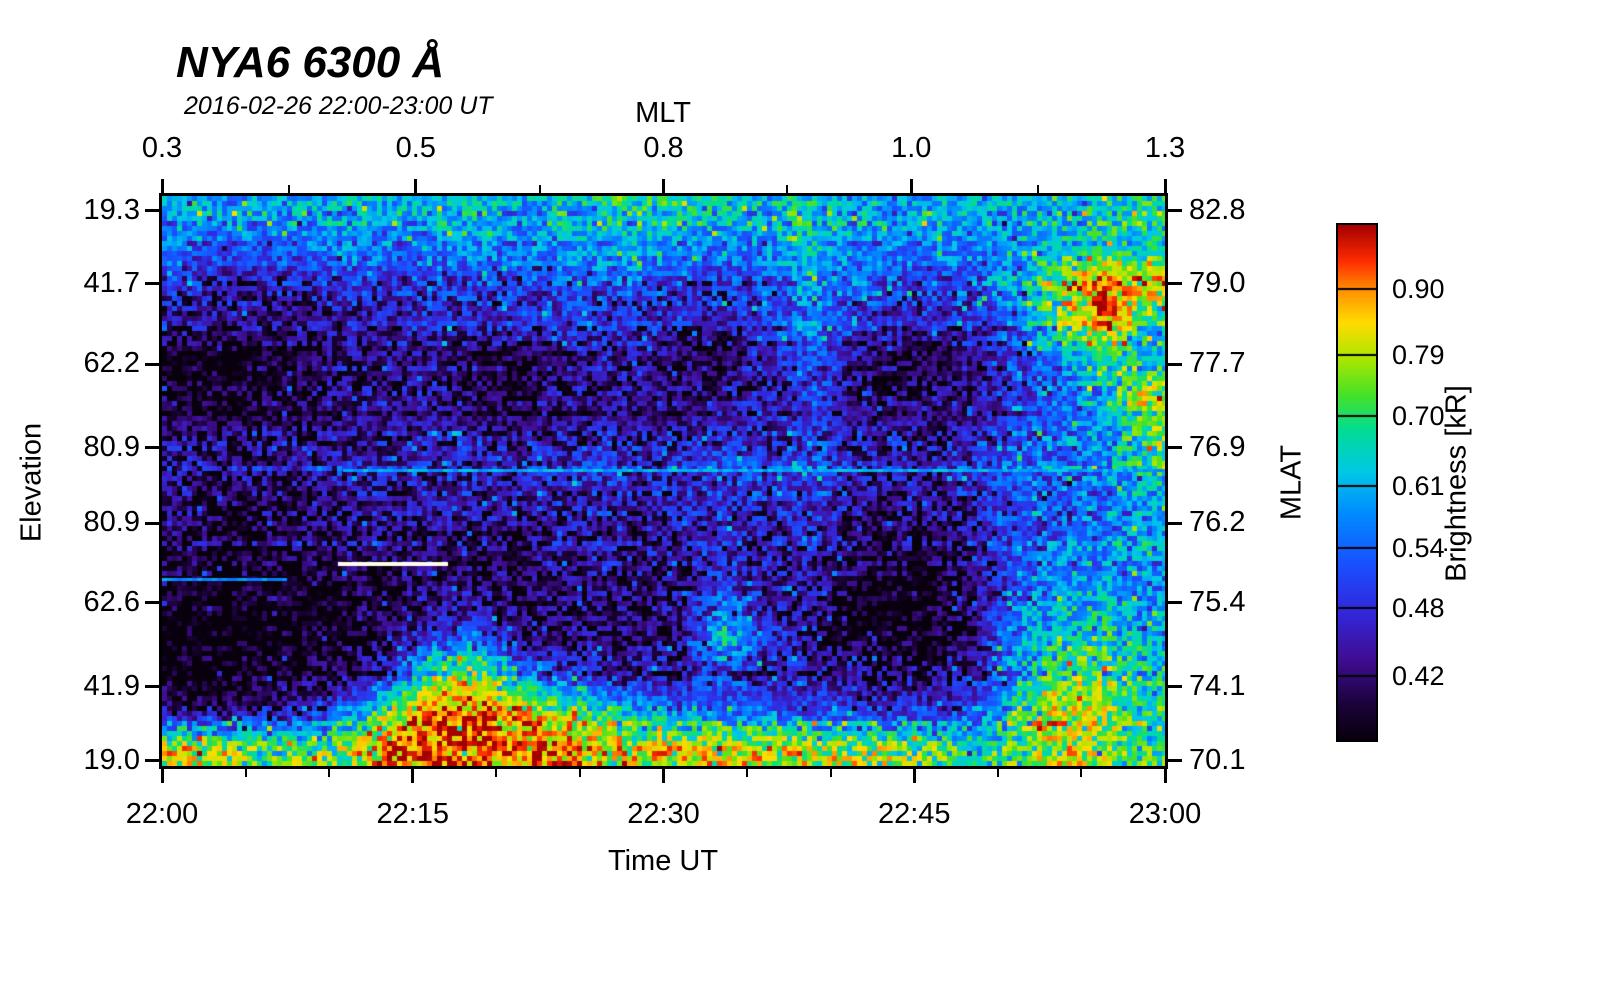 This screenshot has width=1600, height=1000. Describe the element at coordinates (911, 148) in the screenshot. I see `top-tick-label: 1.0` at that location.